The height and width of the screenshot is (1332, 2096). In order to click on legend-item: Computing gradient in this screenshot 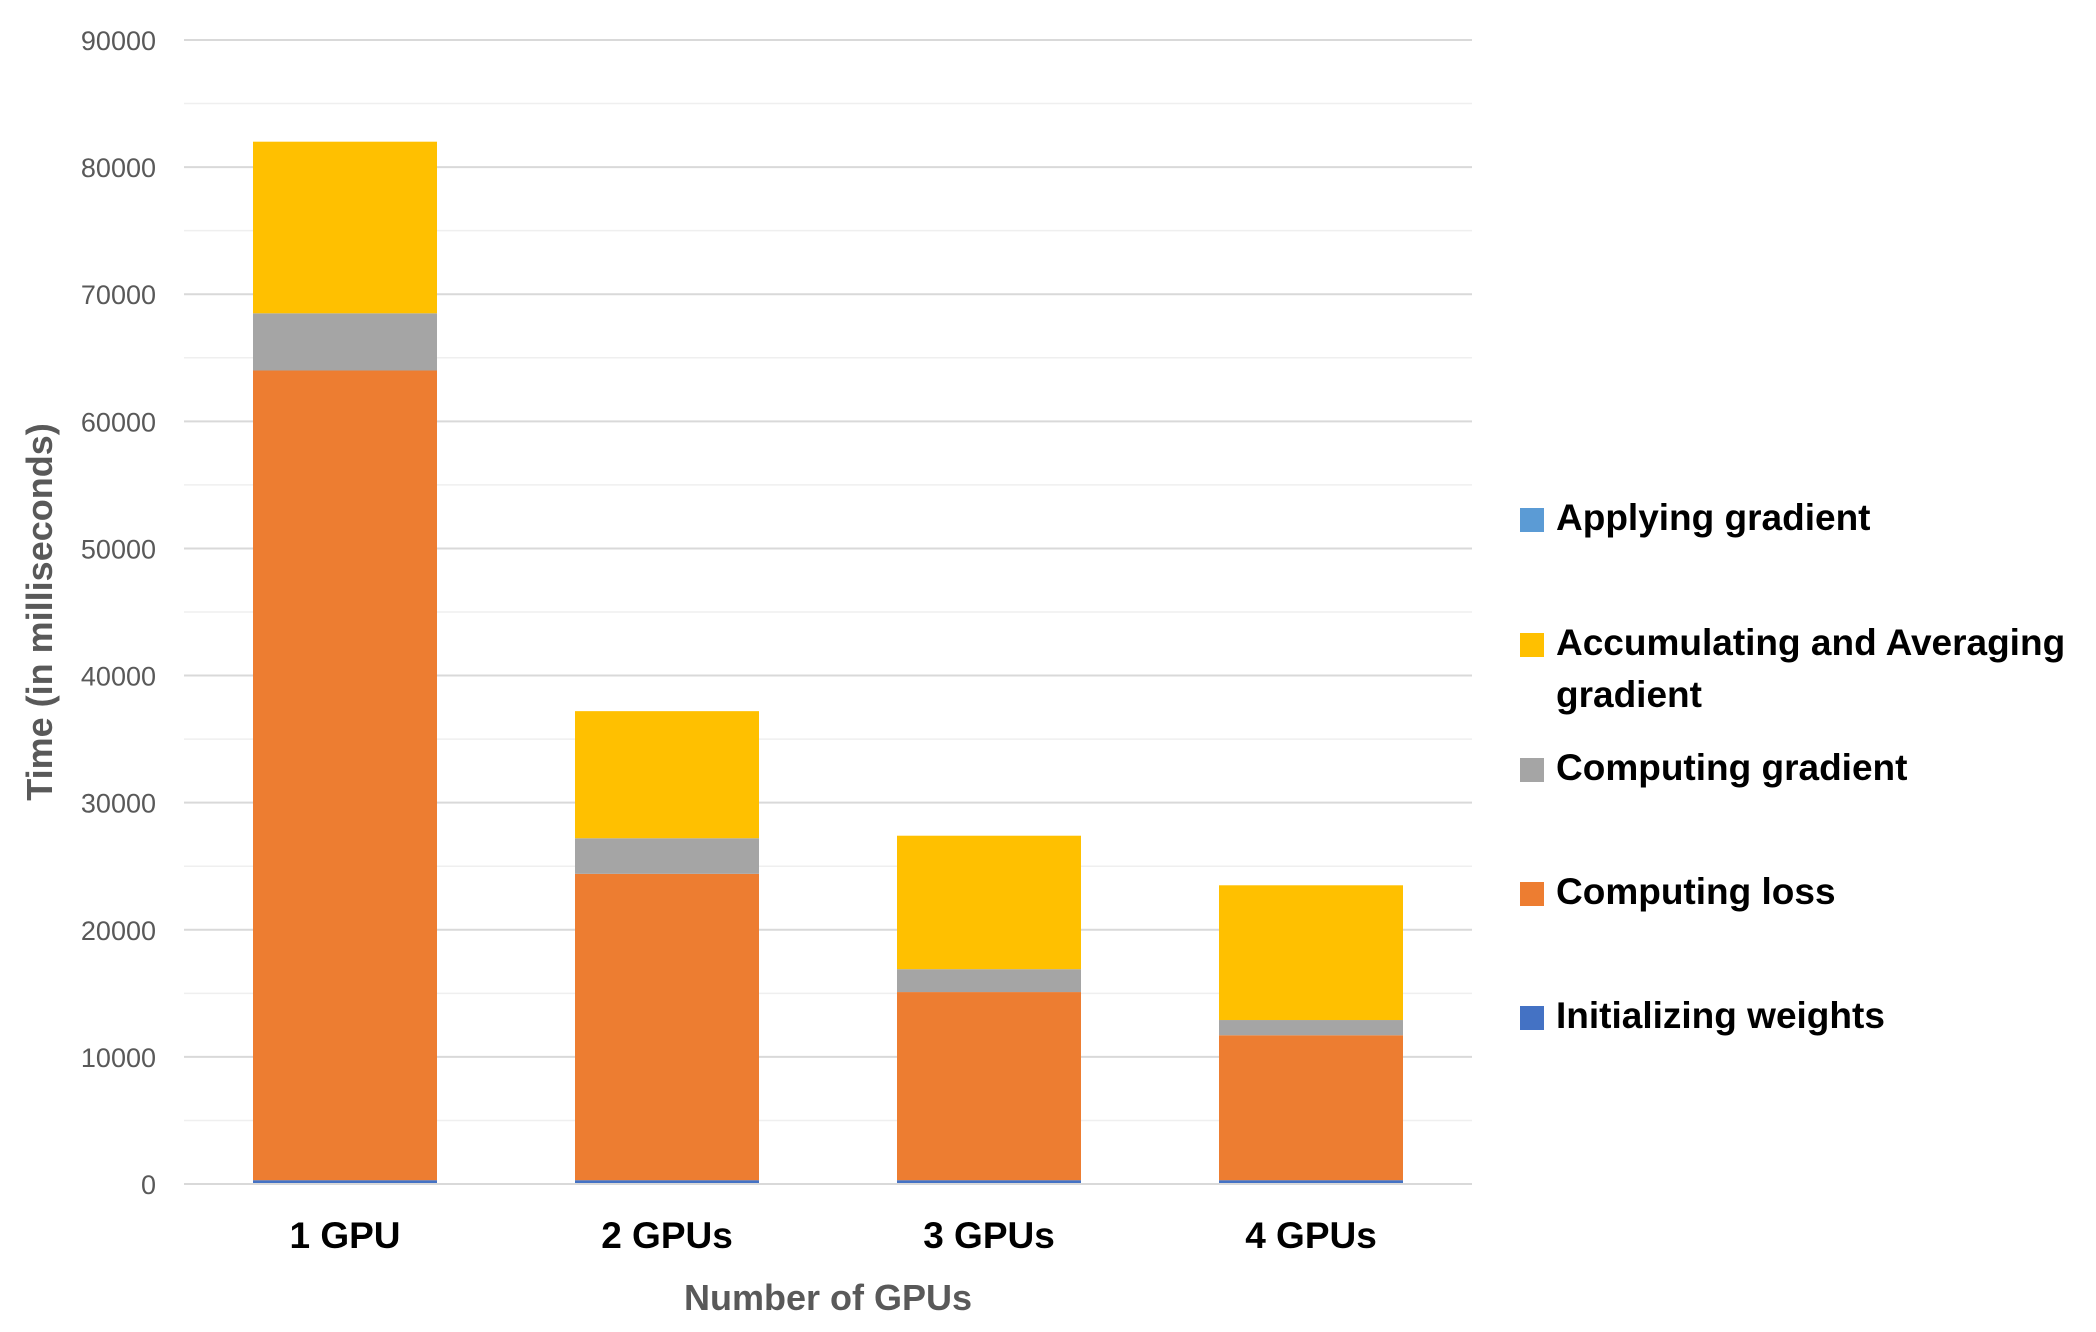, I will do `click(1713, 767)`.